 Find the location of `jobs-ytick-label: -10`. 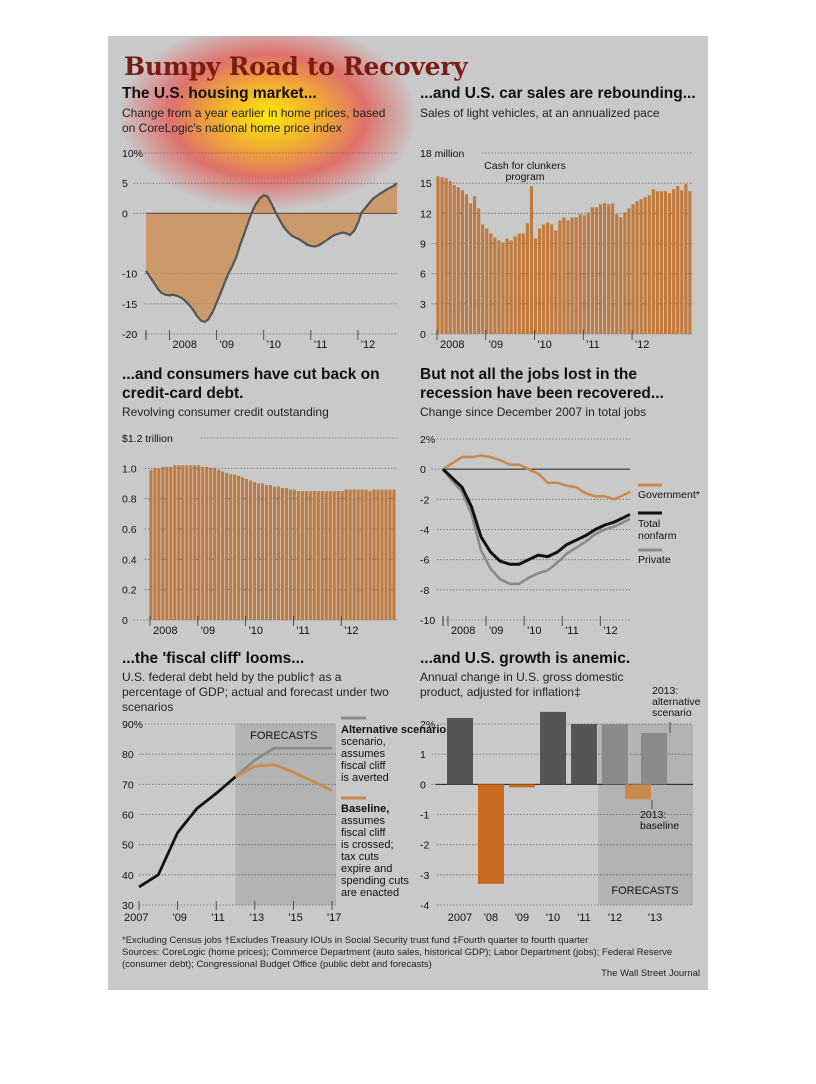

jobs-ytick-label: -10 is located at coordinates (427, 621).